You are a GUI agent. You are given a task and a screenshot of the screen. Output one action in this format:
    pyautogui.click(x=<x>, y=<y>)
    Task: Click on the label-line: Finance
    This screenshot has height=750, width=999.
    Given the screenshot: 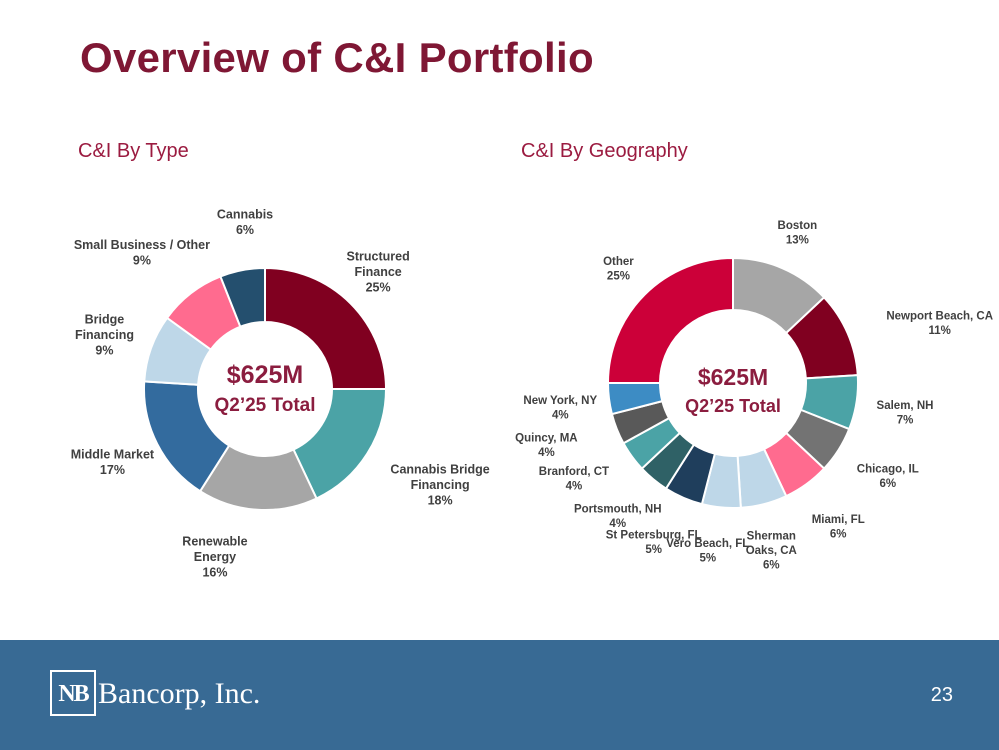 What is the action you would take?
    pyautogui.click(x=378, y=272)
    